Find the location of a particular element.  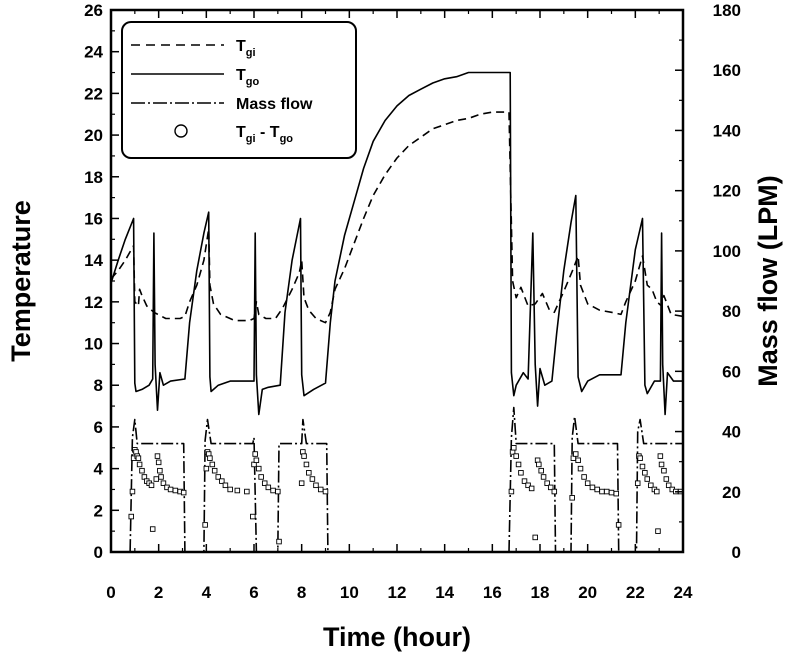

x-tick-label: 20 is located at coordinates (587, 592).